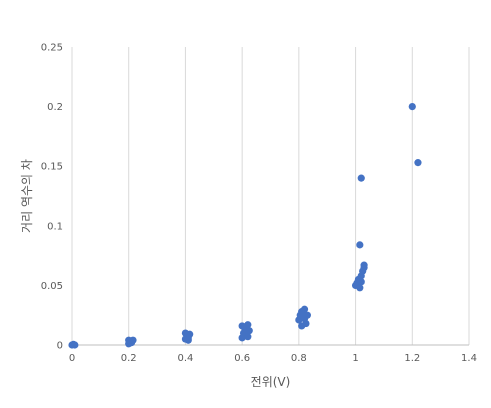 This screenshot has width=491, height=408. Describe the element at coordinates (52, 48) in the screenshot. I see `y-tick-label: 0.25` at that location.